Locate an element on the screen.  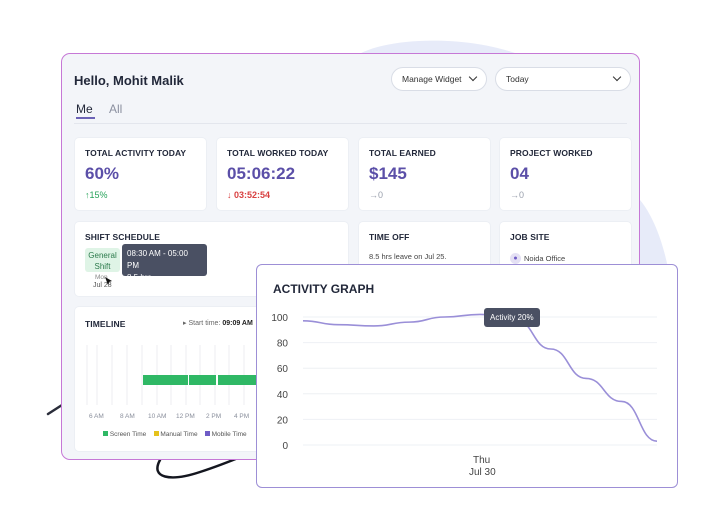
y-tick-label: 20 is located at coordinates (283, 420).